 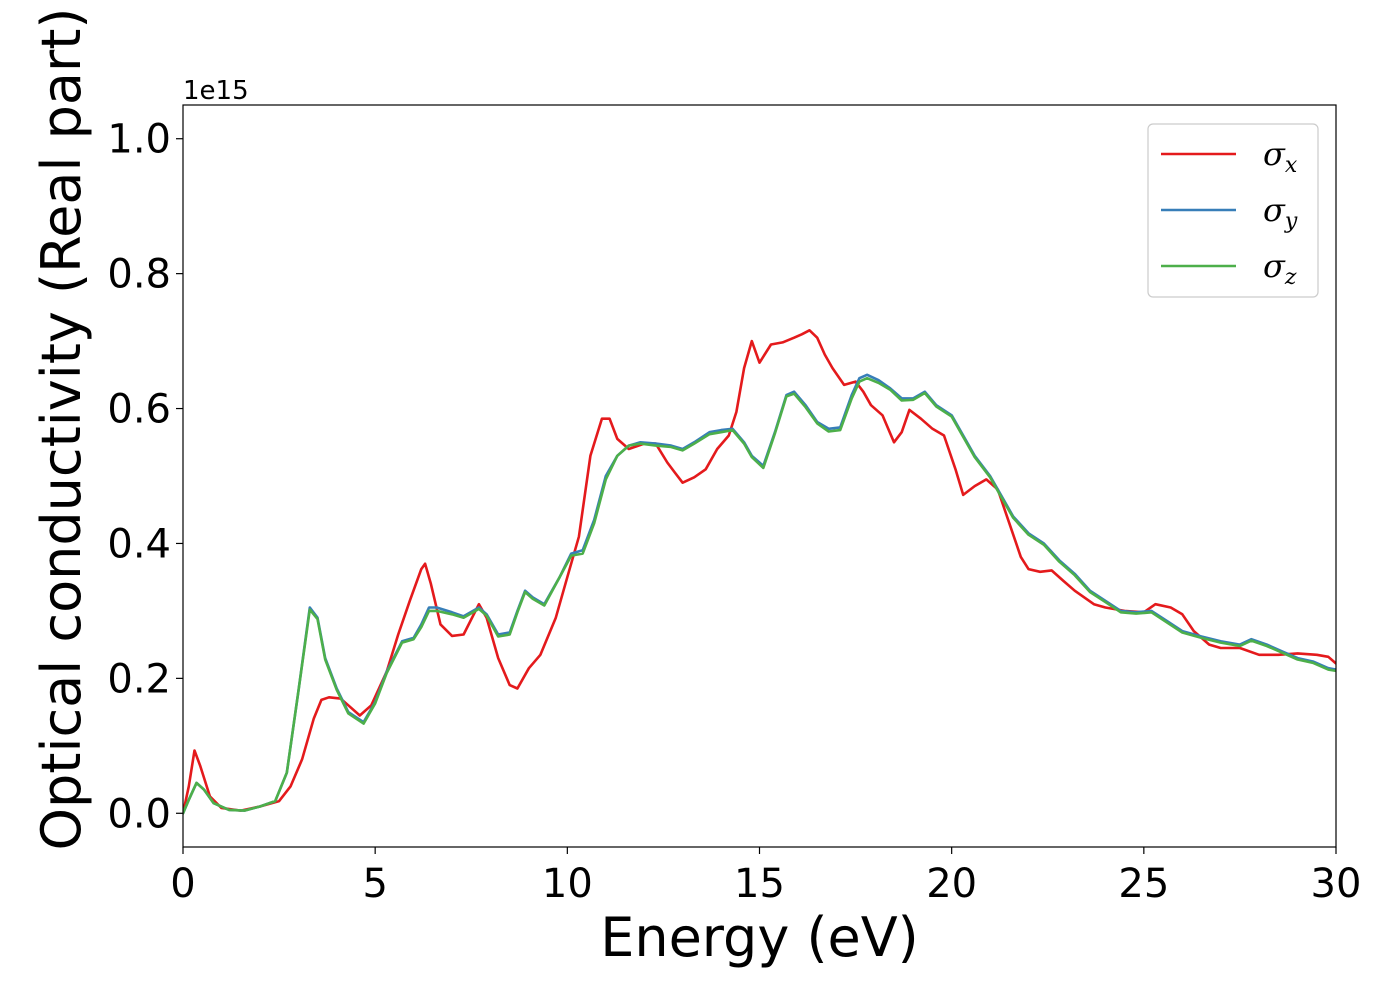 What do you see at coordinates (139, 140) in the screenshot?
I see `y-tick-label: 1.0` at bounding box center [139, 140].